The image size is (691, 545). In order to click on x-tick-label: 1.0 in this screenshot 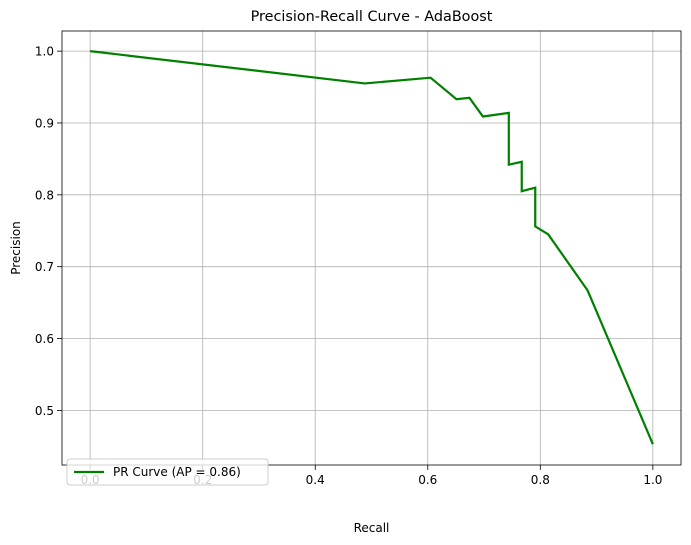, I will do `click(652, 480)`.